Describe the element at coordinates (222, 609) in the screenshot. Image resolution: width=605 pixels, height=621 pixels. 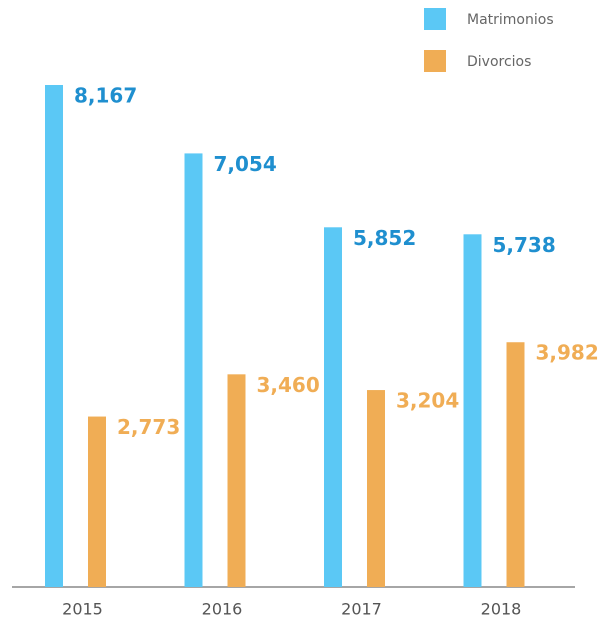
I see `x-tick-label: 2016` at that location.